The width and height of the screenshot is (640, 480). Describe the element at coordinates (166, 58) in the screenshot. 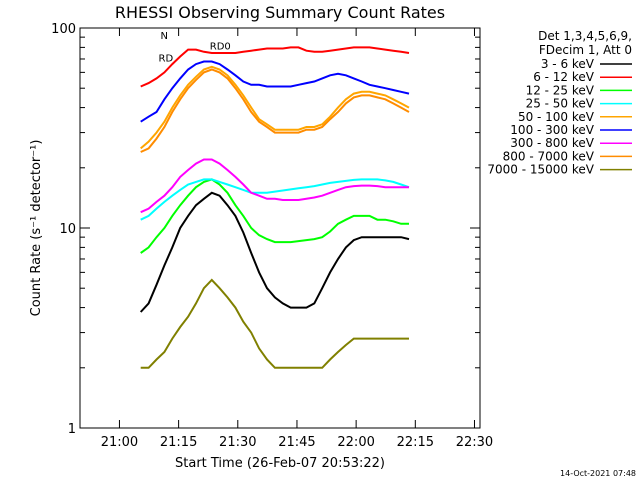

I see `annotation-2: RD` at that location.